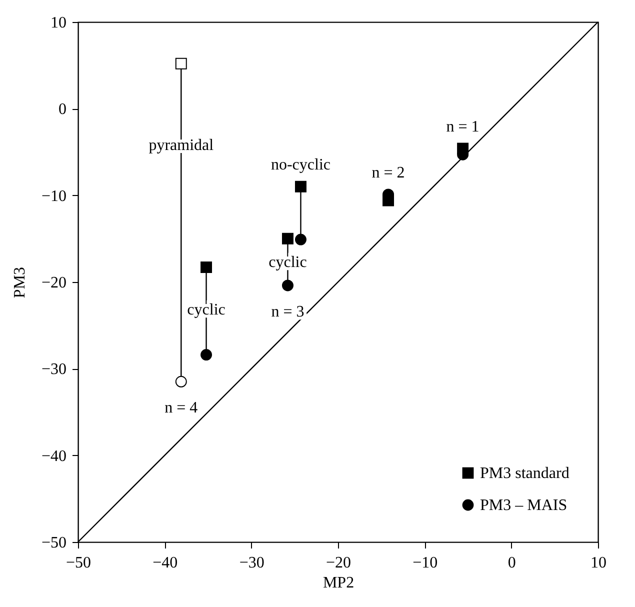 The image size is (635, 607). I want to click on y-tick-label: −10, so click(53, 196).